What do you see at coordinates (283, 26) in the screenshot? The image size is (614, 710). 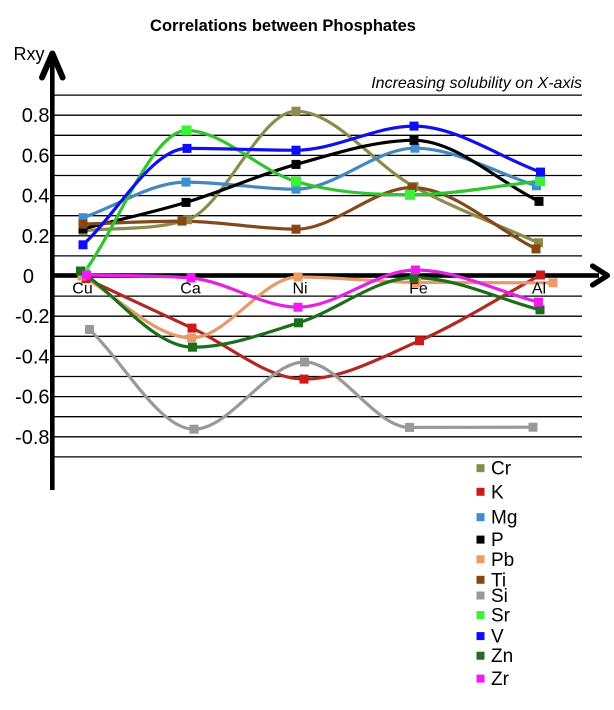 I see `svg-text:Correlations between Phosphate: Correlations between Phosphates` at bounding box center [283, 26].